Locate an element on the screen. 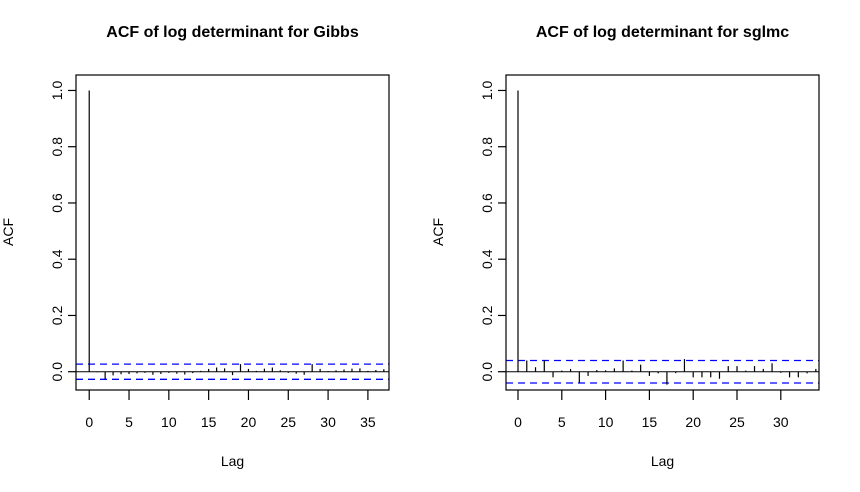 The height and width of the screenshot is (492, 860). x-axis-label-sglmc: Lag is located at coordinates (662, 461).